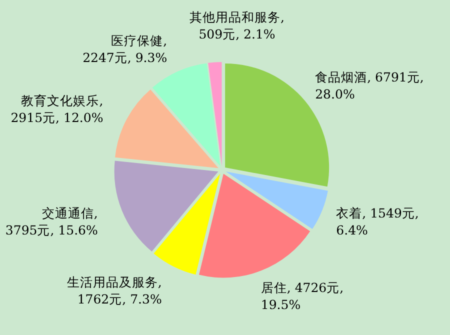 The height and width of the screenshot is (335, 450). I want to click on slice-label: 生活用品及服务, 1762元, 7.3%, so click(114, 290).